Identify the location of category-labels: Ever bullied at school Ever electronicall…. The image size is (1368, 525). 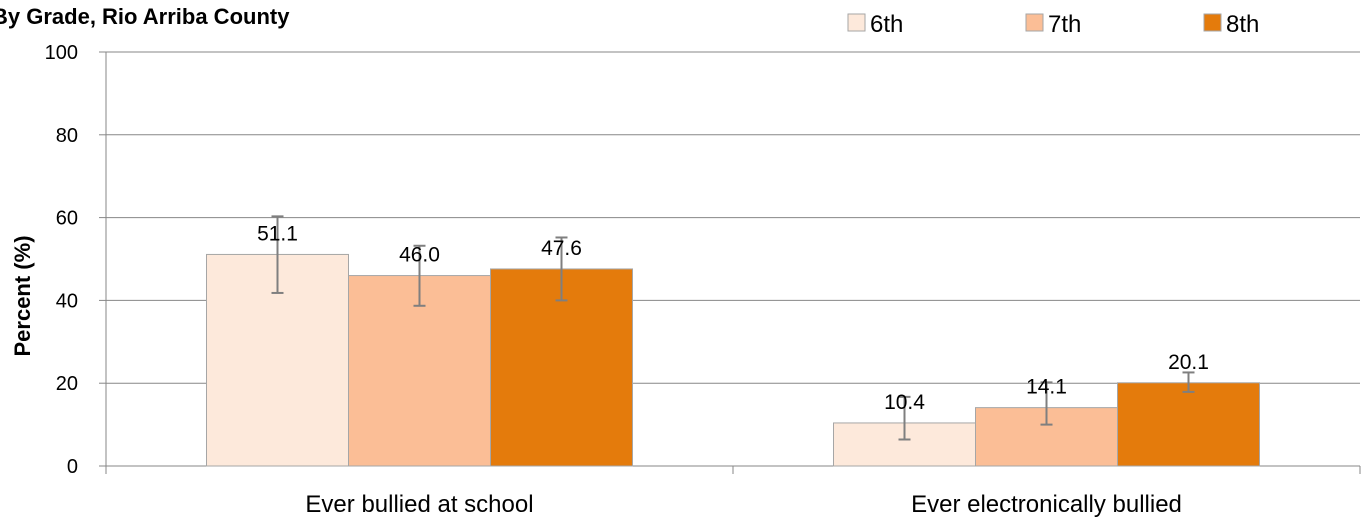
(743, 504).